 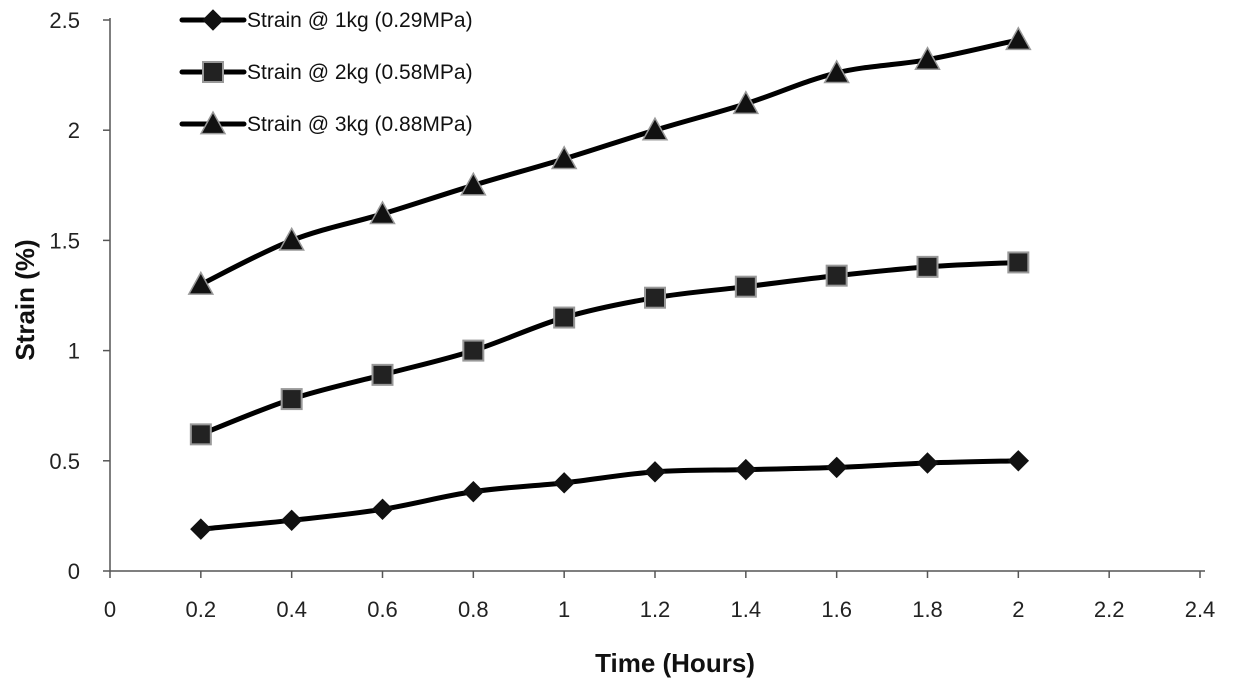 I want to click on x-tick-label: 2.2, so click(x=1109, y=609).